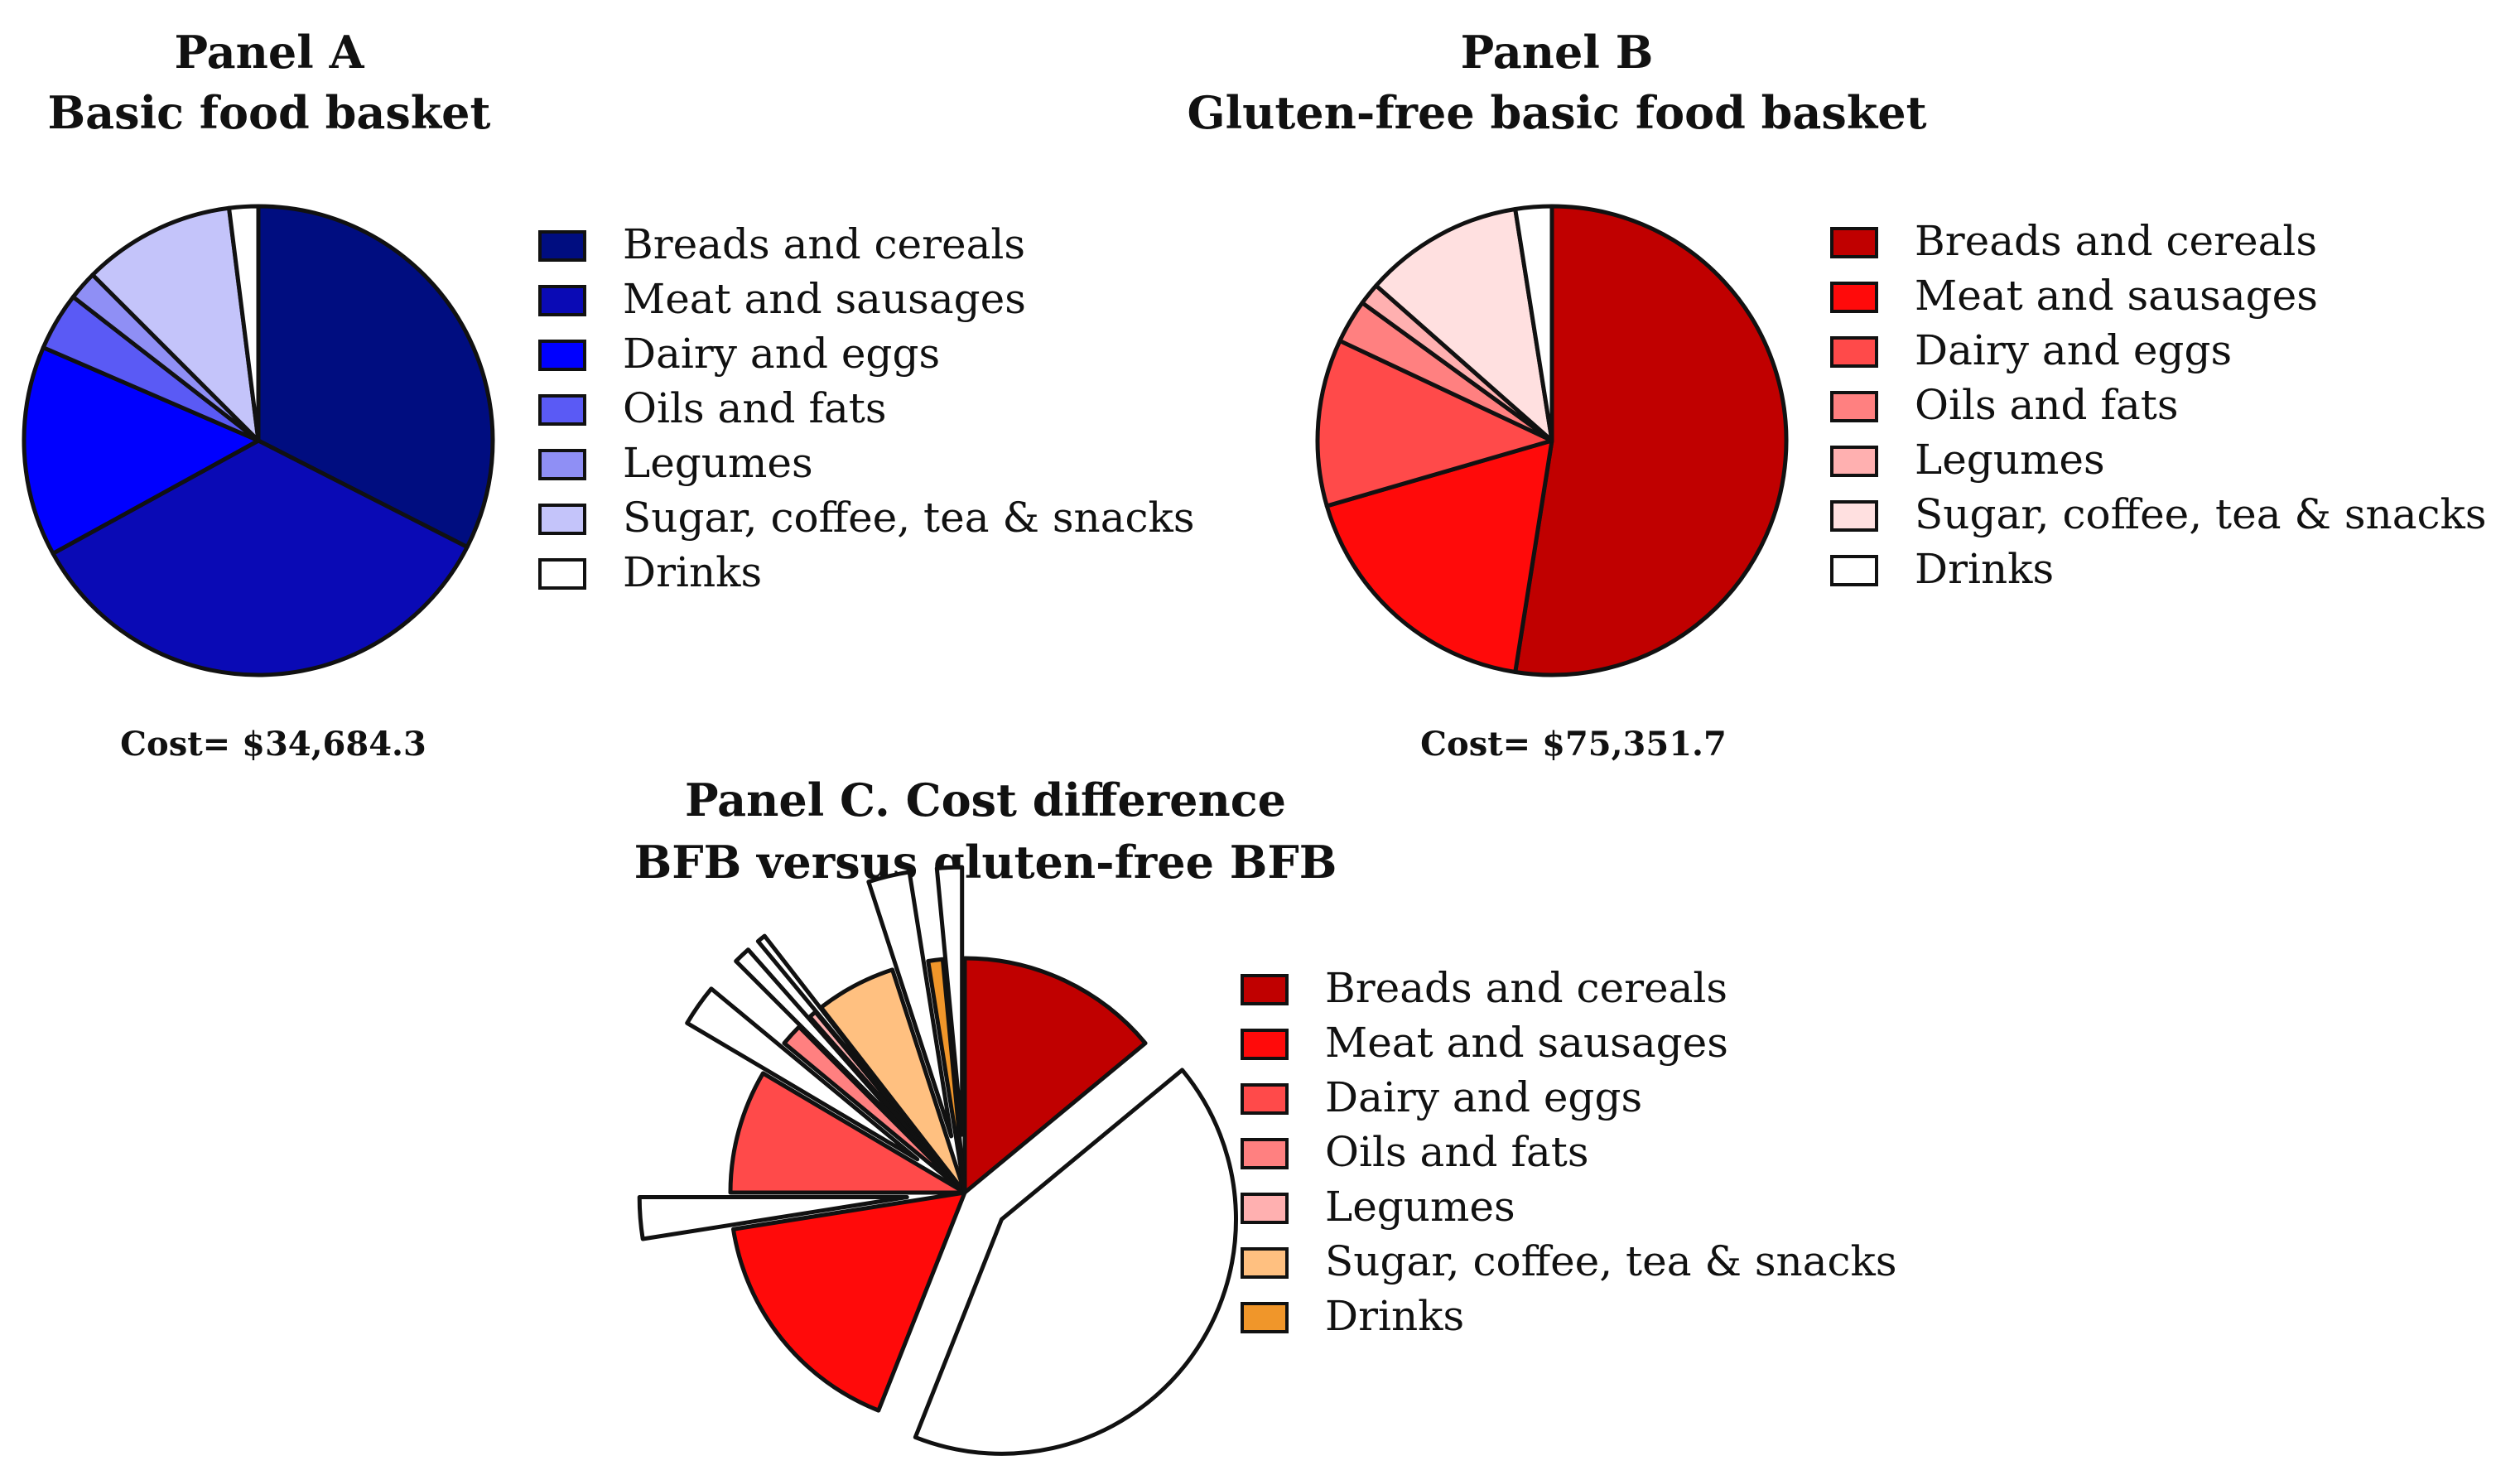 The width and height of the screenshot is (2520, 1475). Describe the element at coordinates (269, 112) in the screenshot. I see `panel-a-subtitle: Basic food basket` at that location.